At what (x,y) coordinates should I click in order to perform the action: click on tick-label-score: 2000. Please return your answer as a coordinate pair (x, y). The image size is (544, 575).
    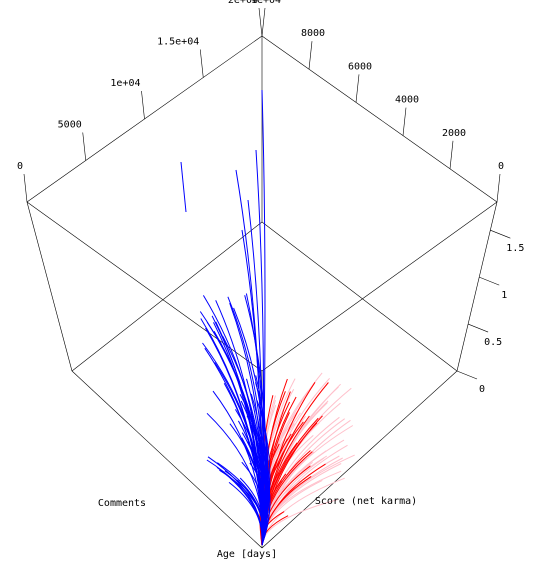
    Looking at the image, I should click on (454, 133).